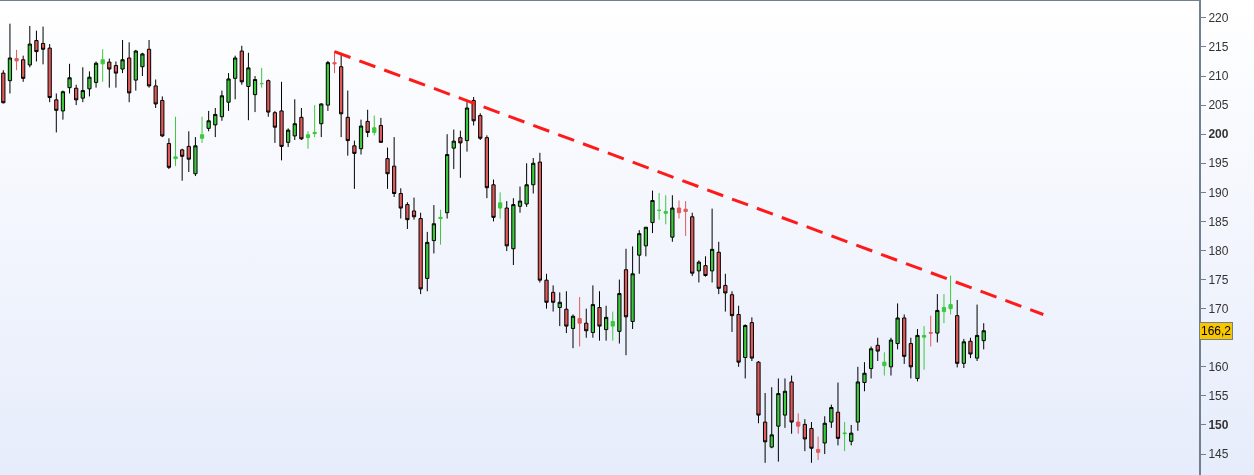 This screenshot has width=1254, height=475. What do you see at coordinates (1218, 454) in the screenshot?
I see `y-tick-label: 145` at bounding box center [1218, 454].